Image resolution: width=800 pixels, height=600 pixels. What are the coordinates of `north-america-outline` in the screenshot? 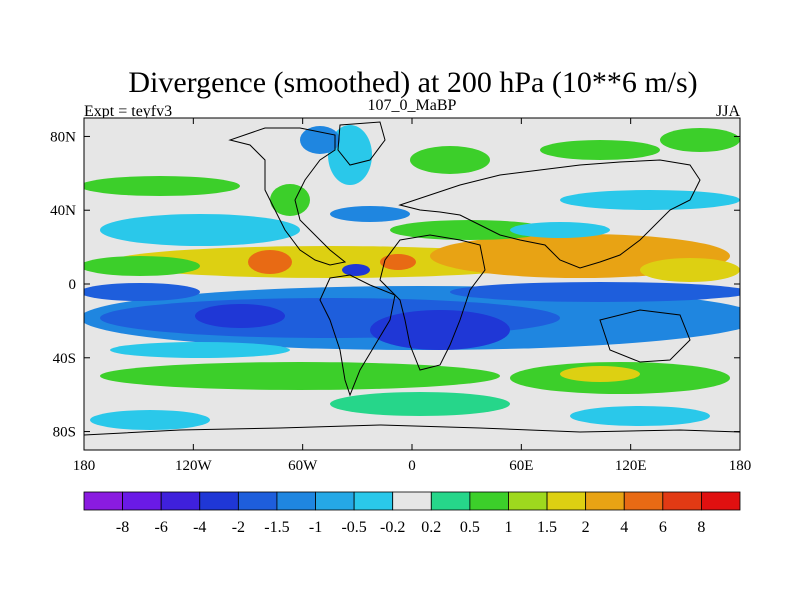 It's located at (287, 196).